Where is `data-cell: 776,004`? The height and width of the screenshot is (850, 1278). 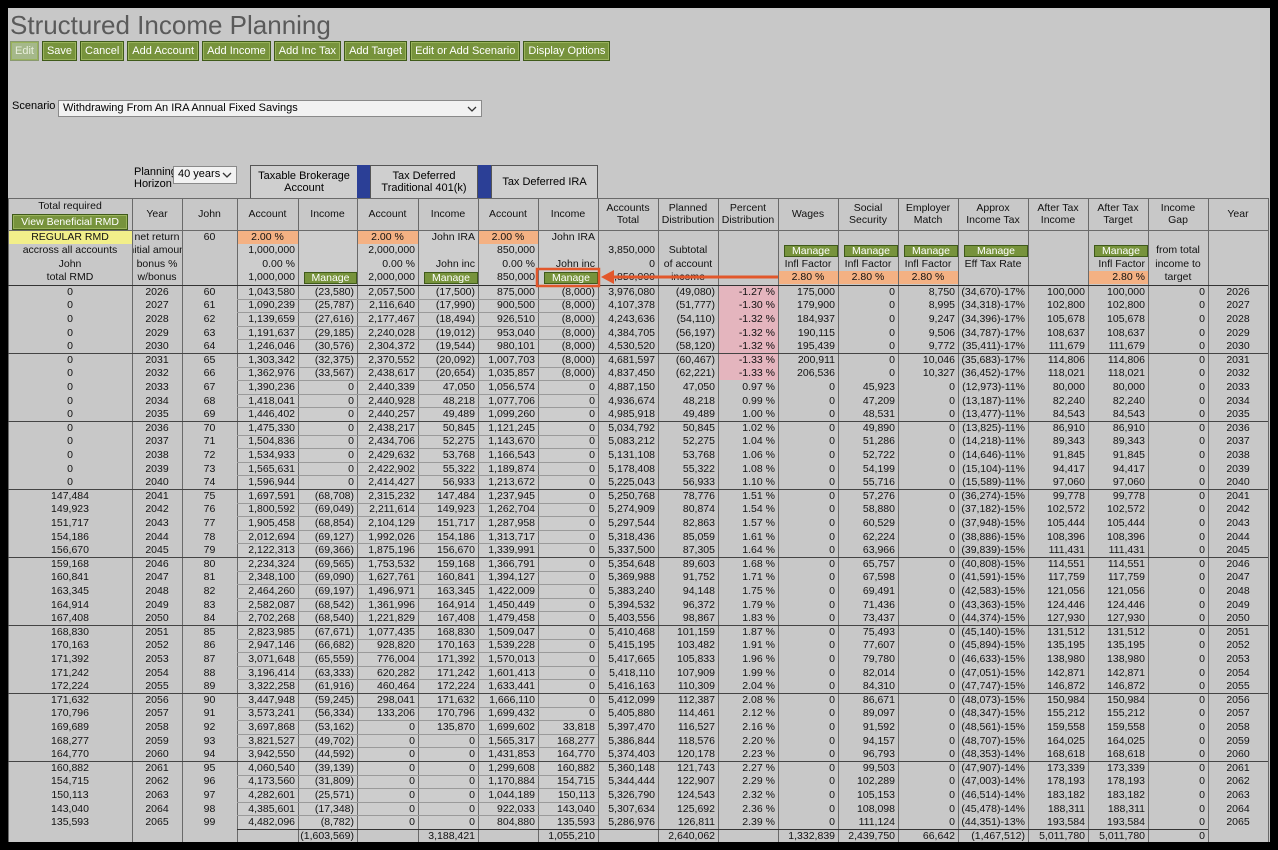 data-cell: 776,004 is located at coordinates (396, 658).